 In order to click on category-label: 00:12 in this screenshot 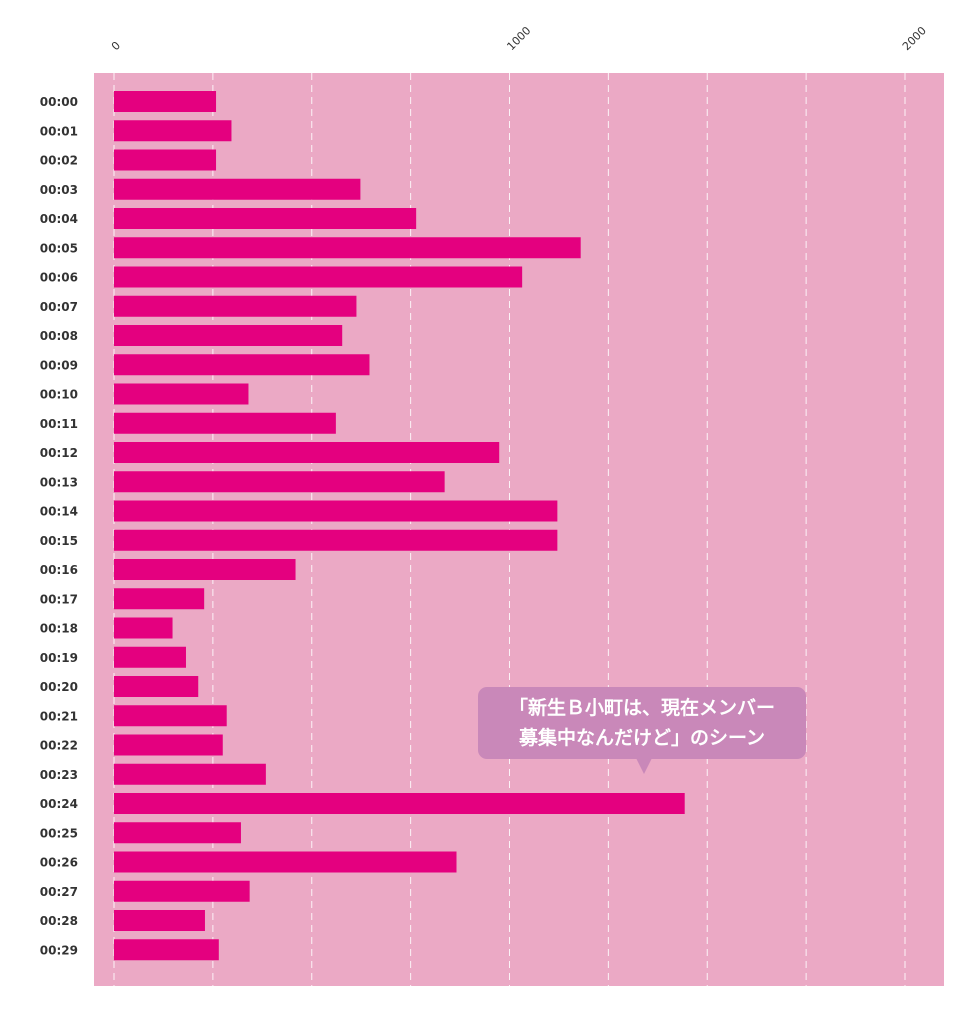, I will do `click(59, 453)`.